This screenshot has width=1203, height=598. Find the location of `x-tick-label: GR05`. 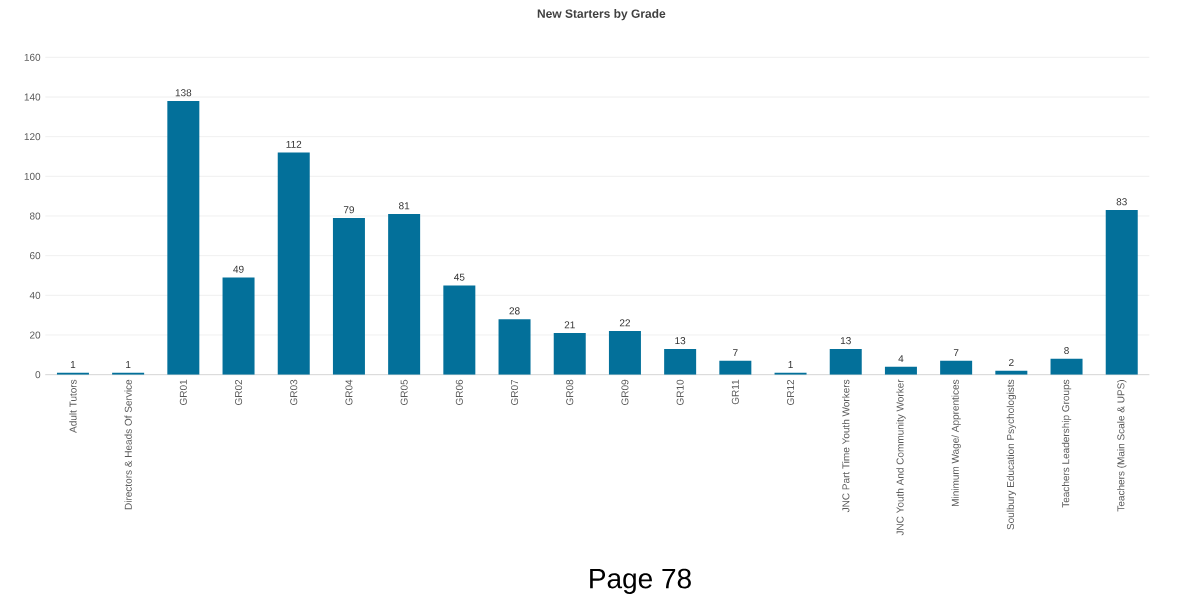

x-tick-label: GR05 is located at coordinates (404, 392).